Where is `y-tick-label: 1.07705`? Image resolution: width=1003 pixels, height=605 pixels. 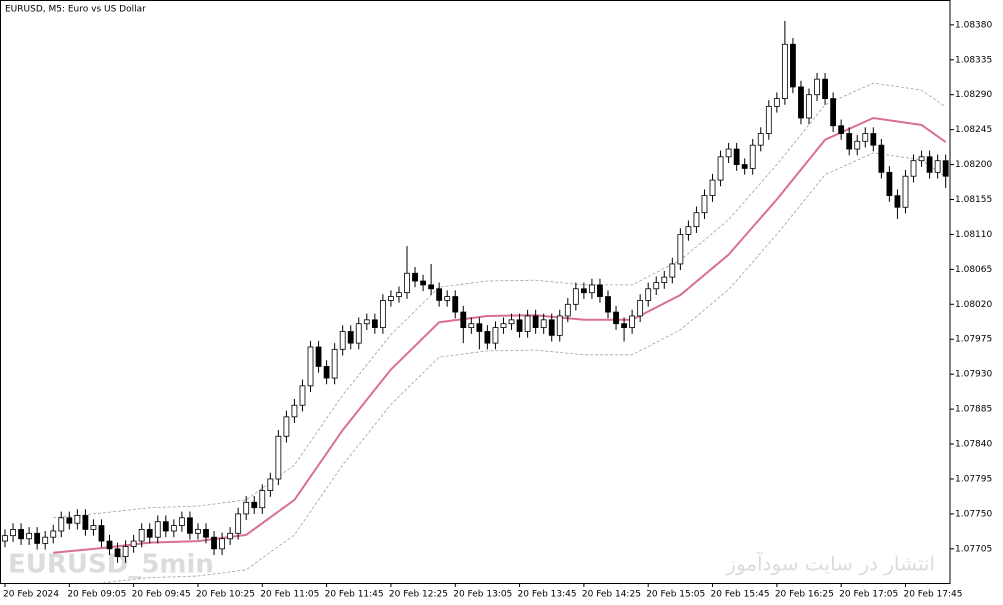
y-tick-label: 1.07705 is located at coordinates (973, 549).